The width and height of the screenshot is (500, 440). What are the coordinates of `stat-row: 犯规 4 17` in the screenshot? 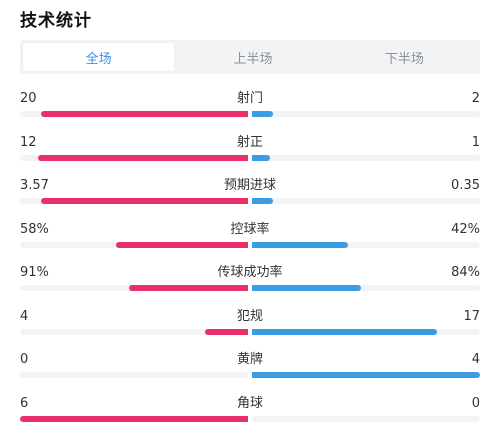 It's located at (250, 329).